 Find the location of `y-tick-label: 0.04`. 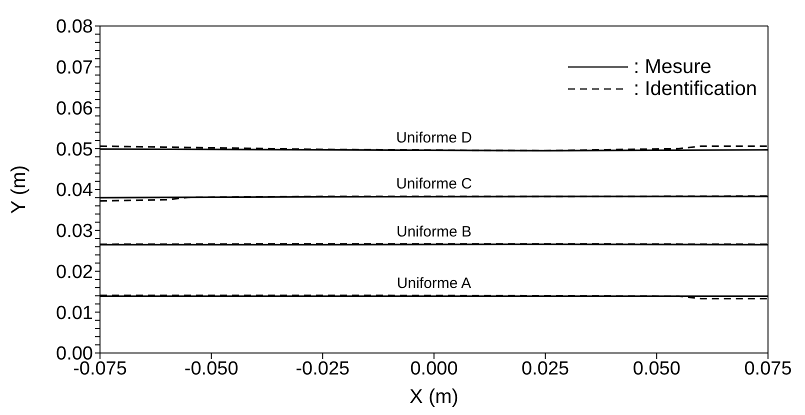

y-tick-label: 0.04 is located at coordinates (75, 191).